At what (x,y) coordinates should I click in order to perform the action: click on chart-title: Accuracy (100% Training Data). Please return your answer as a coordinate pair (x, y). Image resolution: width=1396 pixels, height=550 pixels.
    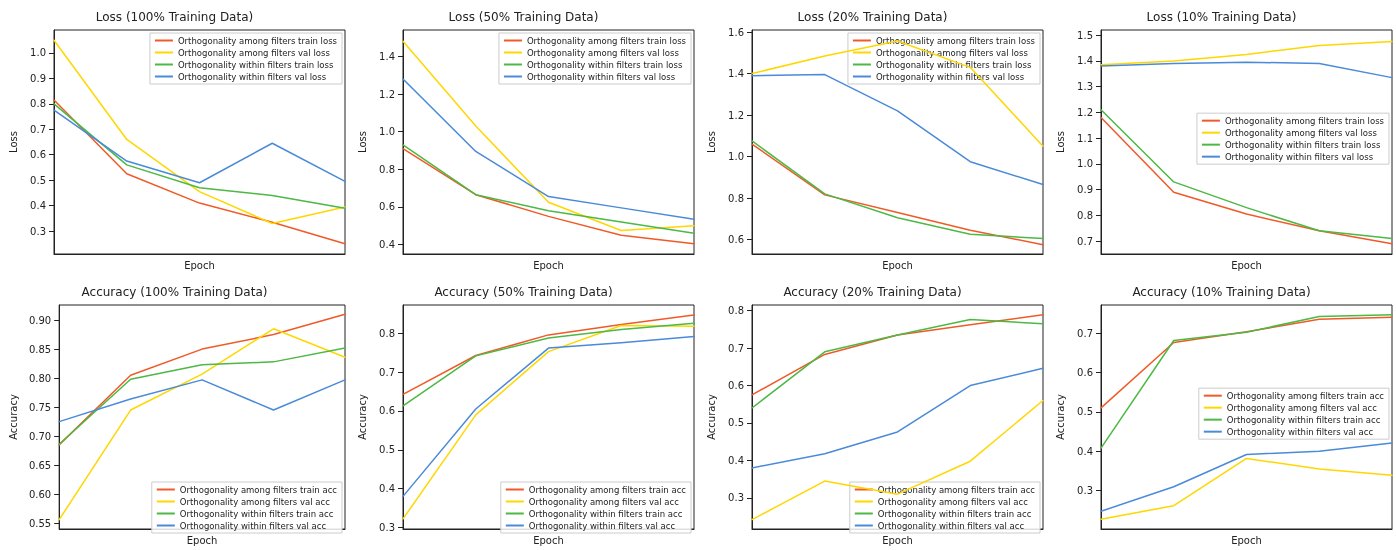
    Looking at the image, I should click on (174, 292).